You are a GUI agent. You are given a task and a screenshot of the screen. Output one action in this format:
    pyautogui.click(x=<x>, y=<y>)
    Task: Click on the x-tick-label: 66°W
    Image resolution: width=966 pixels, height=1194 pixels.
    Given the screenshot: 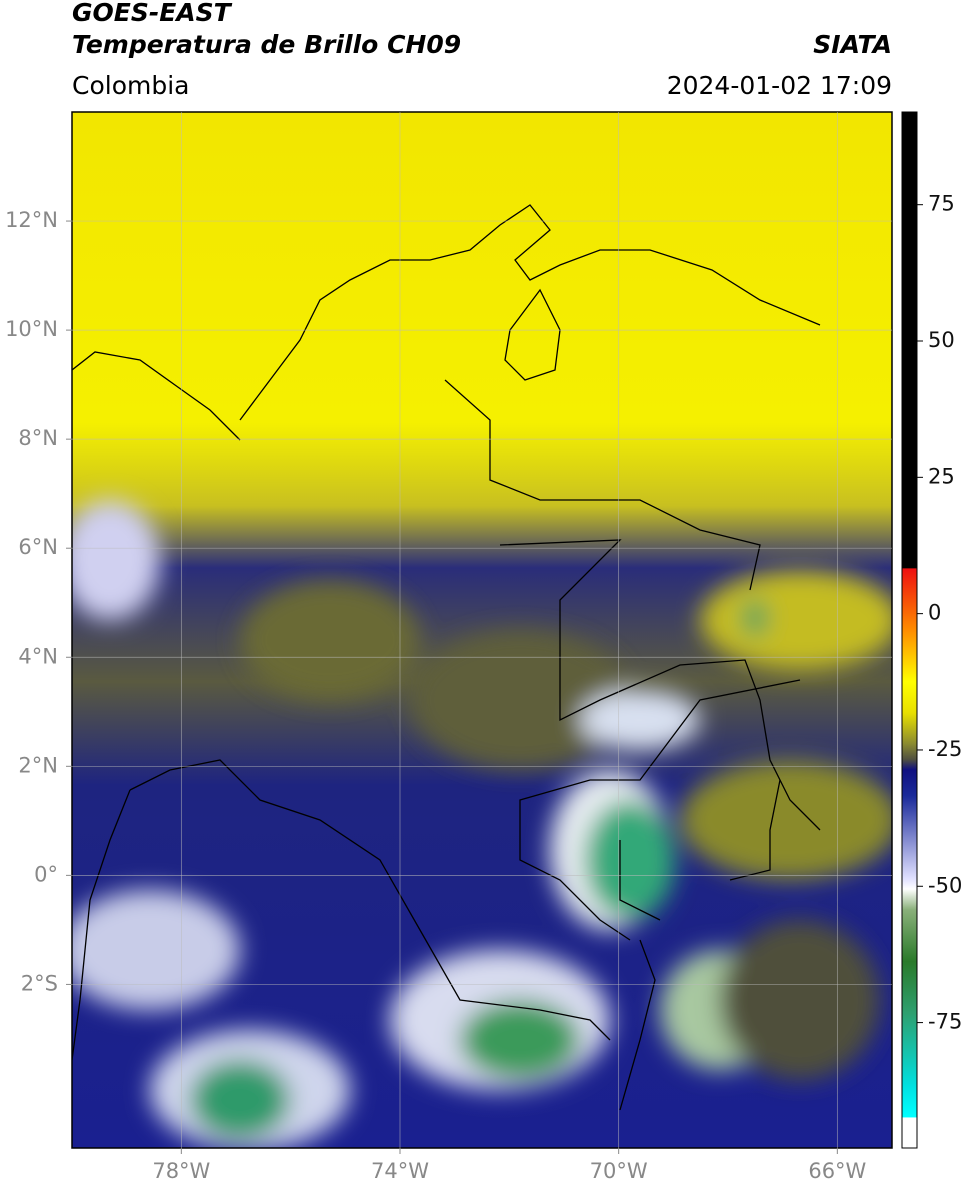 What is the action you would take?
    pyautogui.click(x=837, y=1171)
    